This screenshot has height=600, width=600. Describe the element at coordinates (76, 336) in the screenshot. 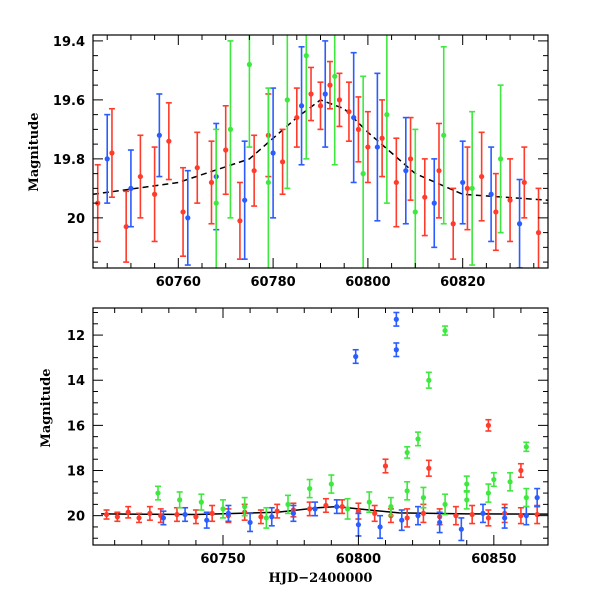

I see `y-tick-label: 12` at that location.